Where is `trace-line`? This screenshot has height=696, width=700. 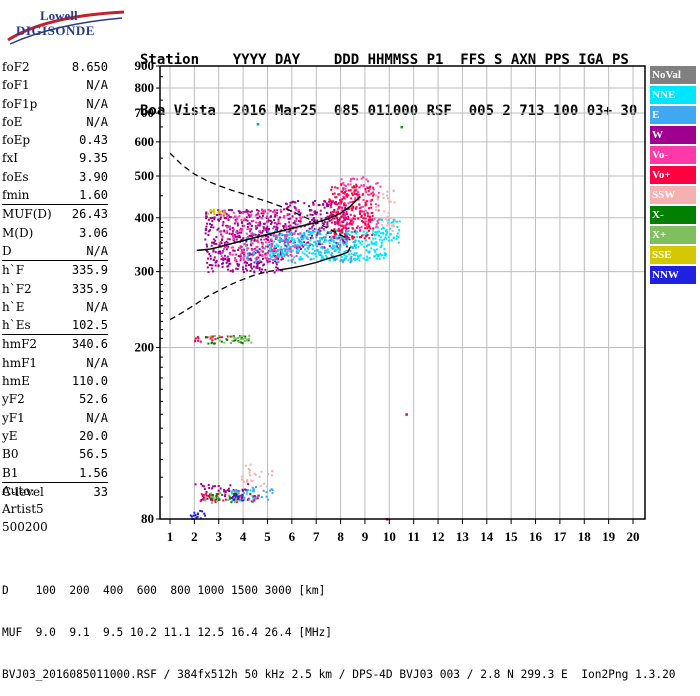
trace-line is located at coordinates (278, 224).